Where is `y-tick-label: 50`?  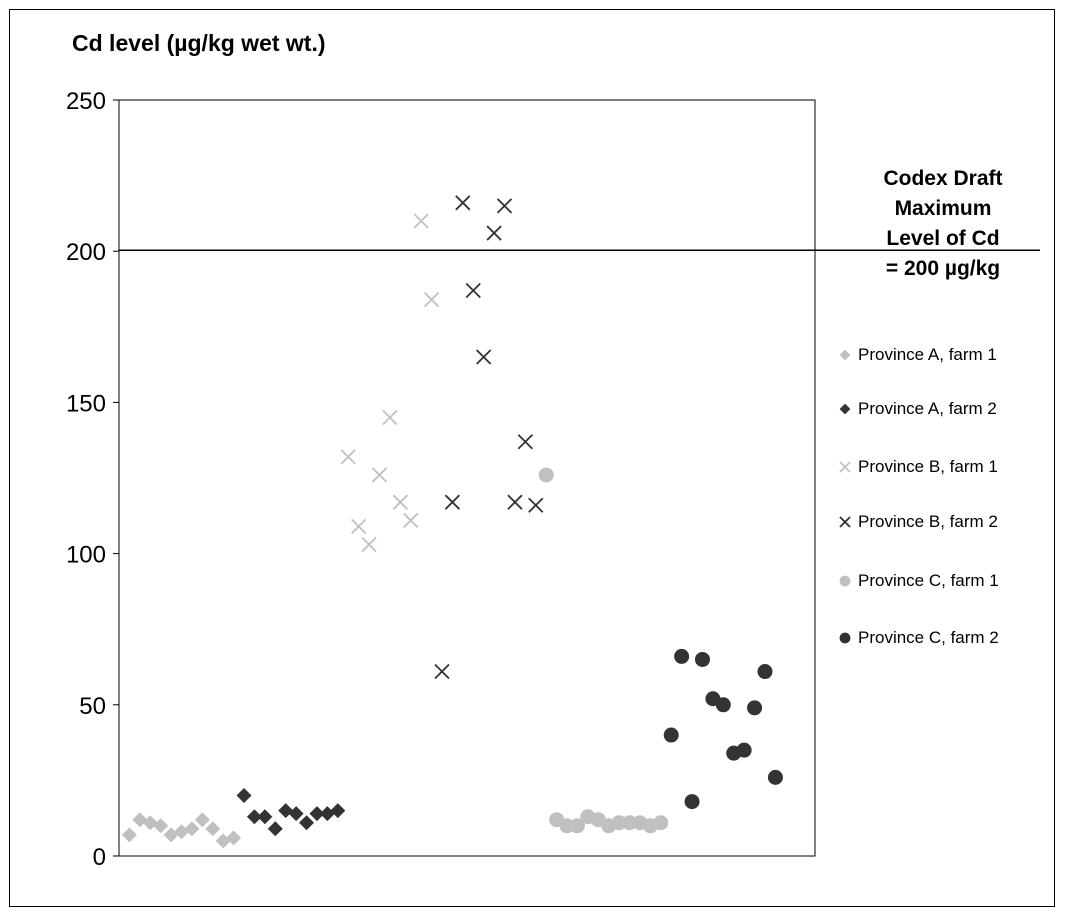 y-tick-label: 50 is located at coordinates (92, 706).